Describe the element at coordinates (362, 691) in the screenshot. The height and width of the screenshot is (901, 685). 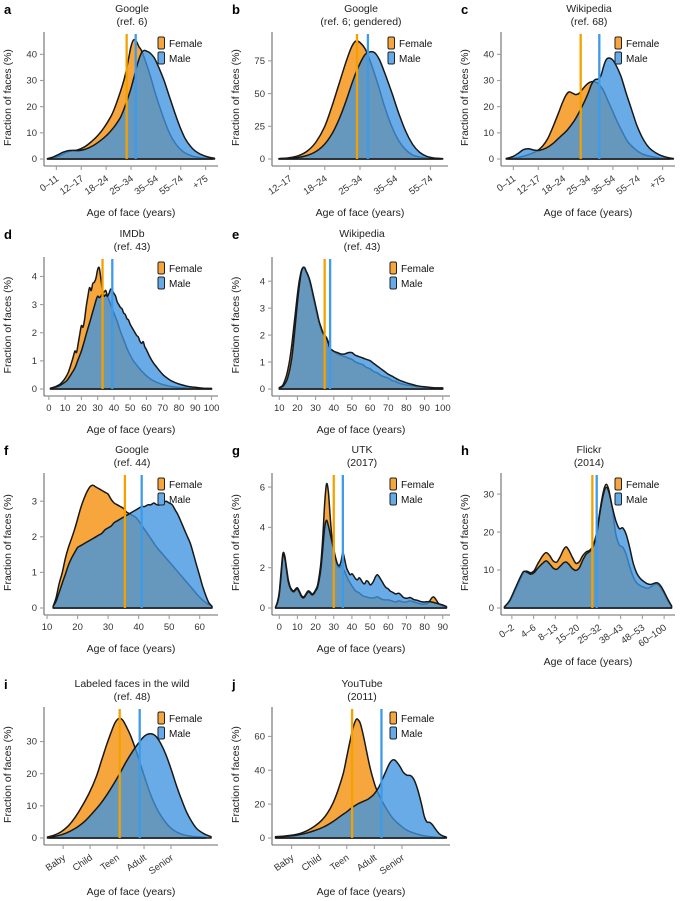
I see `panel-title: YouTube (2011)` at that location.